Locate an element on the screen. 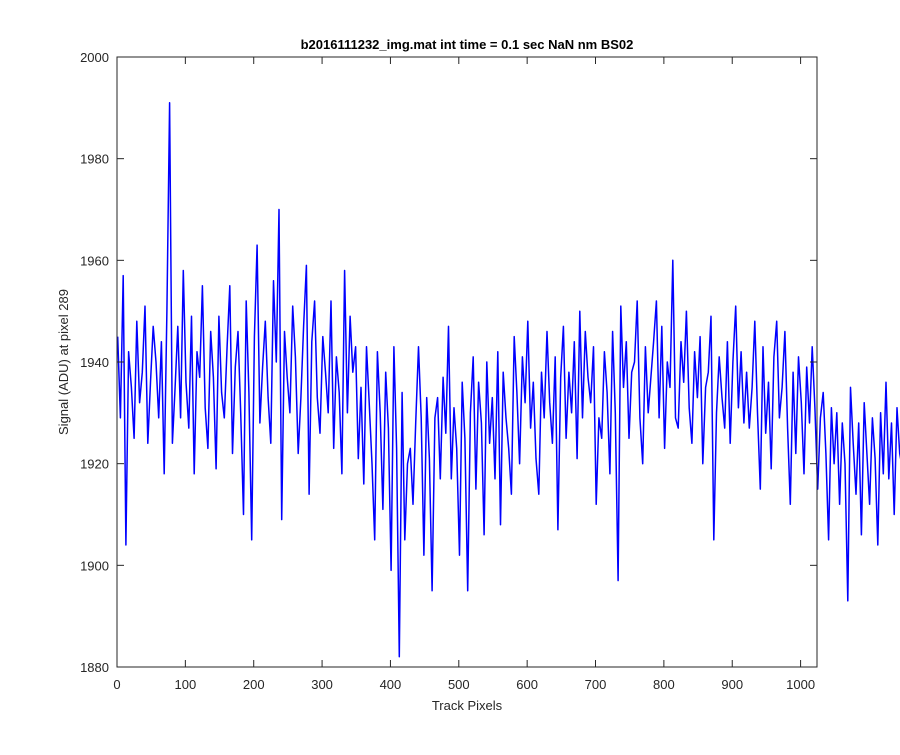  y-axis-label: Signal (ADU) at pixel 289 is located at coordinates (63, 362).